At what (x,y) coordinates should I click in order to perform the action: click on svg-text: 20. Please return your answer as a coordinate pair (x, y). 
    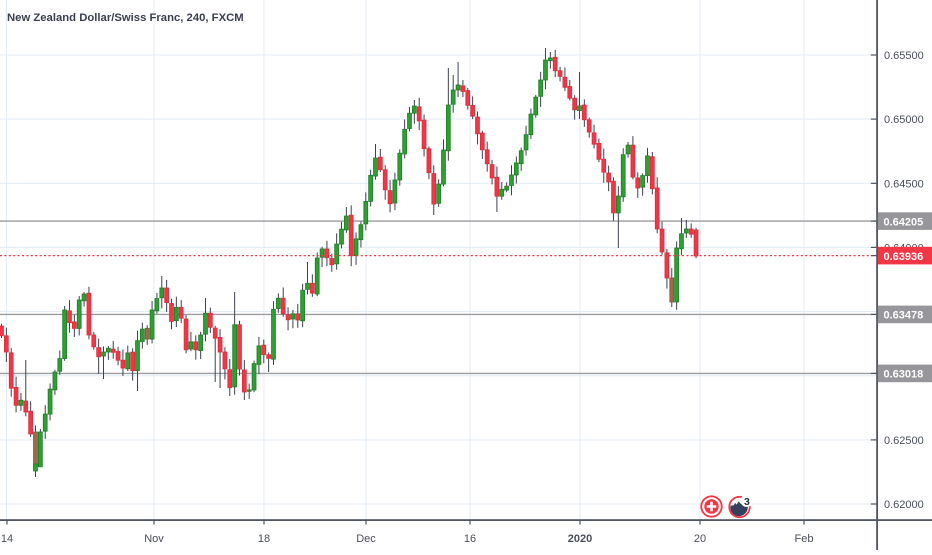
    Looking at the image, I should click on (700, 539).